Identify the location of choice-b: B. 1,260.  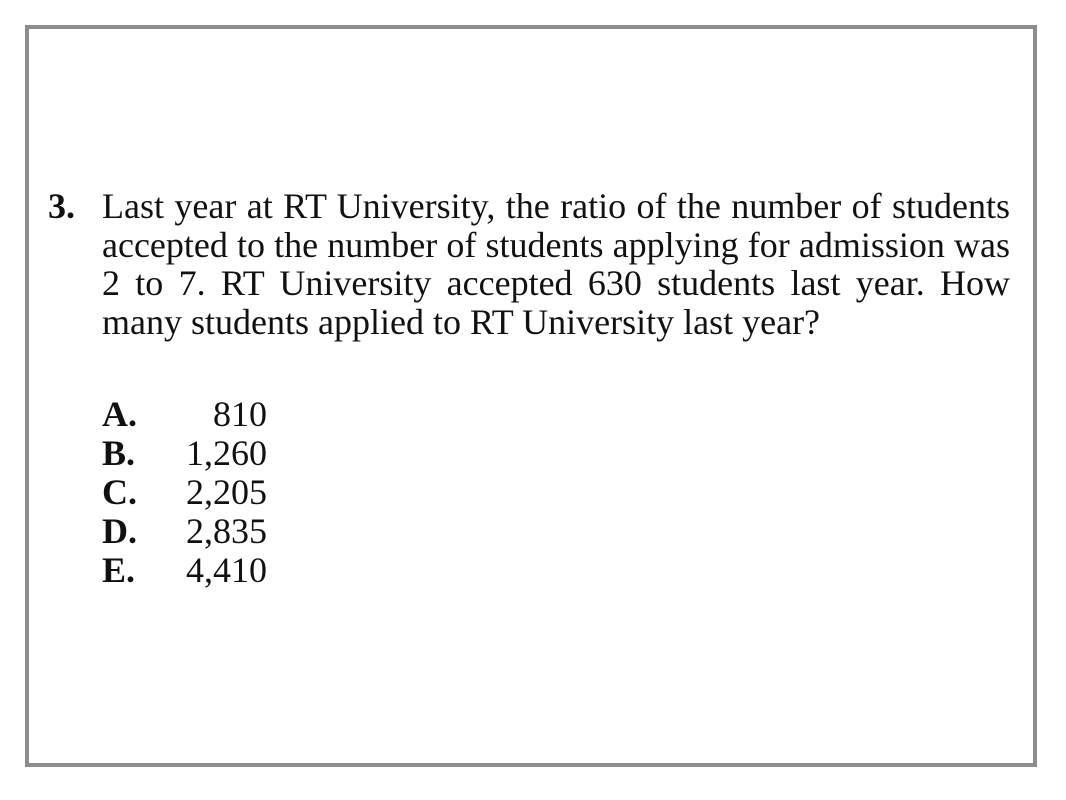
(184, 453).